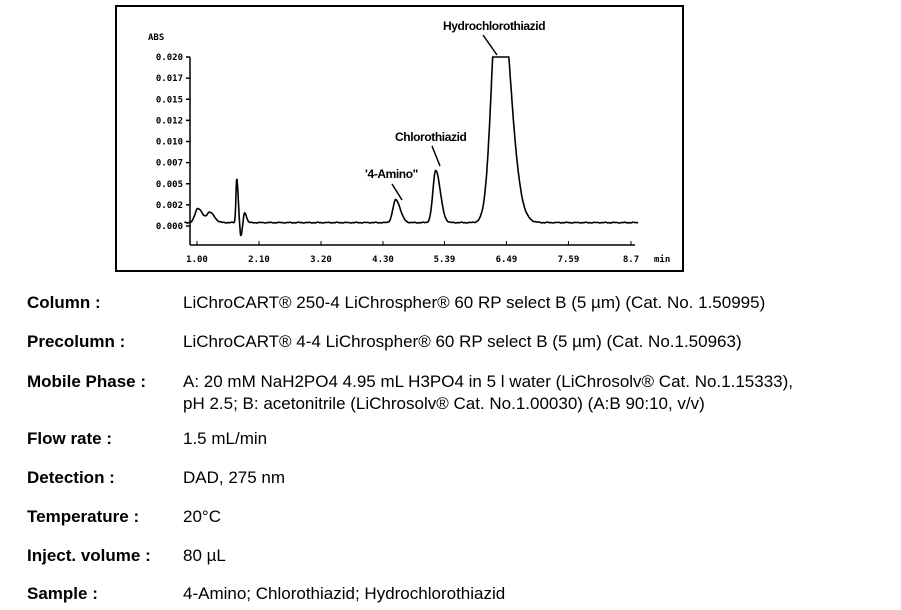  What do you see at coordinates (169, 58) in the screenshot?
I see `y-tick-label: 0.020` at bounding box center [169, 58].